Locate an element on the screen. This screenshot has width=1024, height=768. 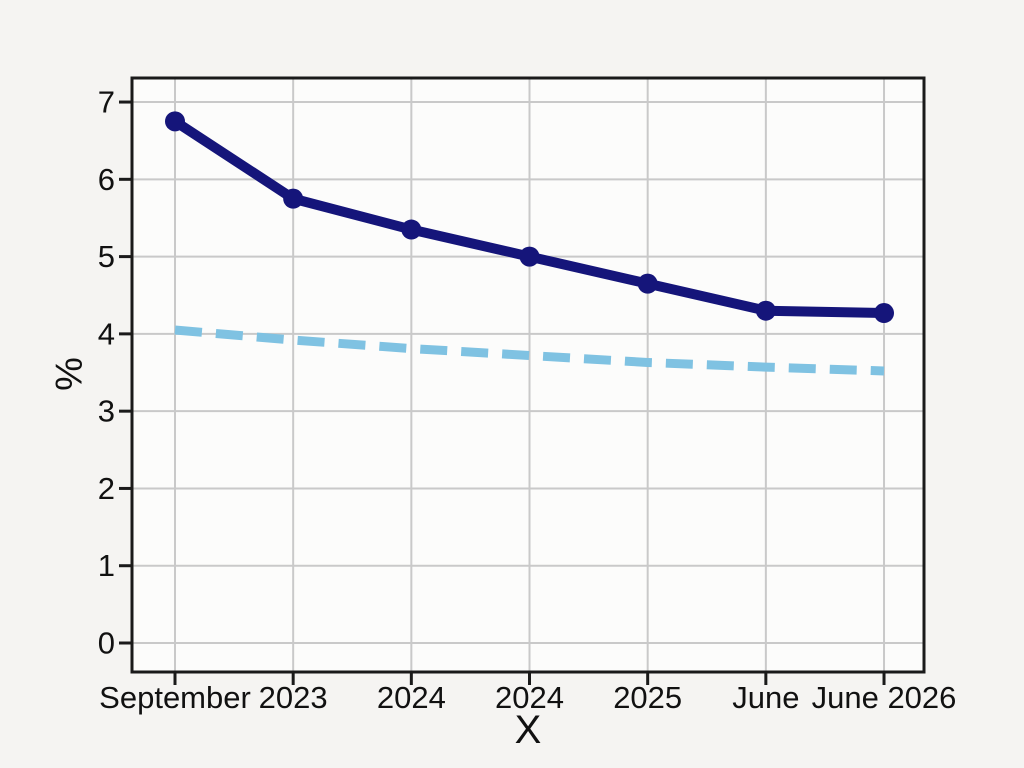
y-tick-label: 2 is located at coordinates (106, 488).